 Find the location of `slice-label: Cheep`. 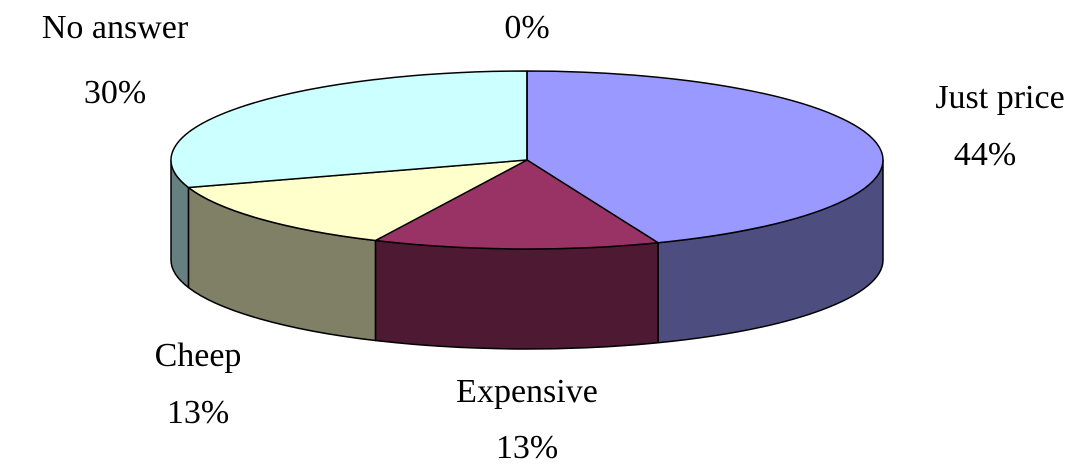

slice-label: Cheep is located at coordinates (198, 355).